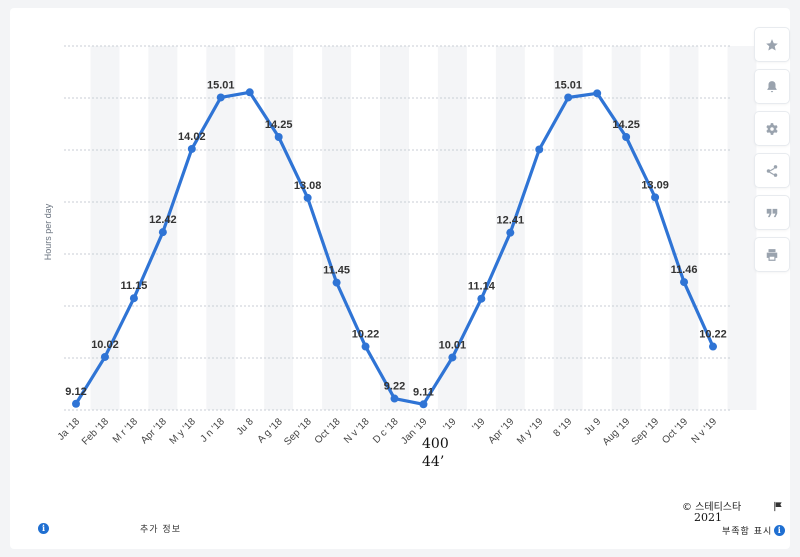 The height and width of the screenshot is (557, 800). I want to click on more-info-link: i, so click(43, 528).